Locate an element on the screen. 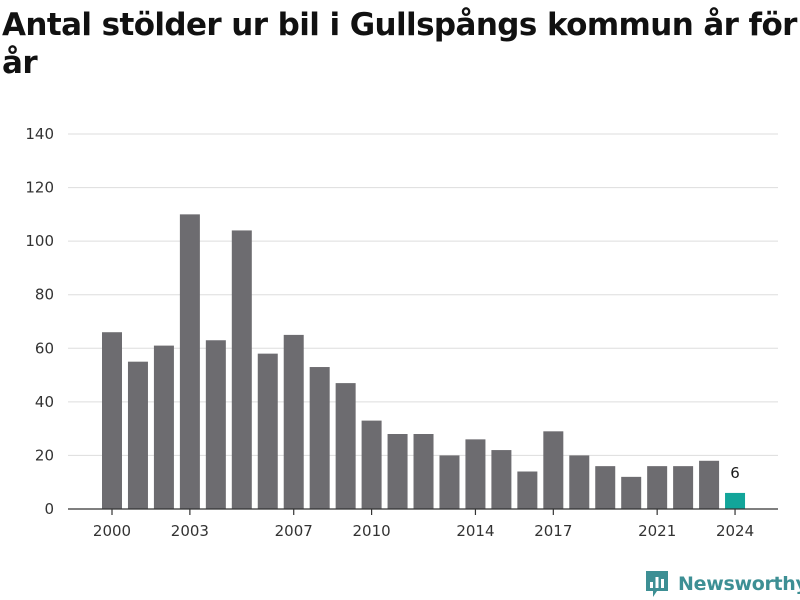  bar-2017 is located at coordinates (553, 470).